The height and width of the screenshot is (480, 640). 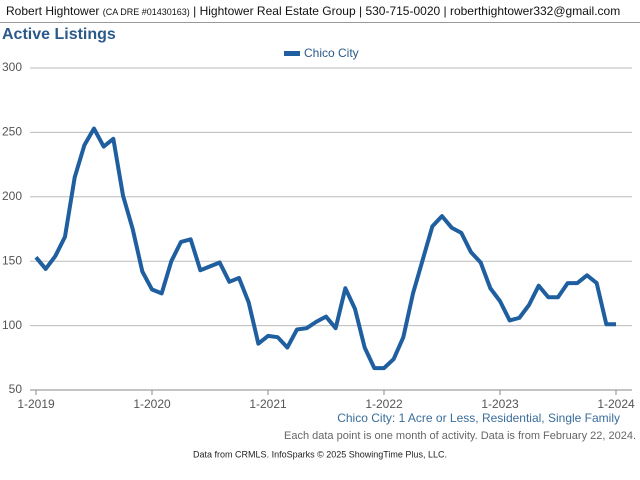 I want to click on y-tick-label: 250, so click(x=12, y=132).